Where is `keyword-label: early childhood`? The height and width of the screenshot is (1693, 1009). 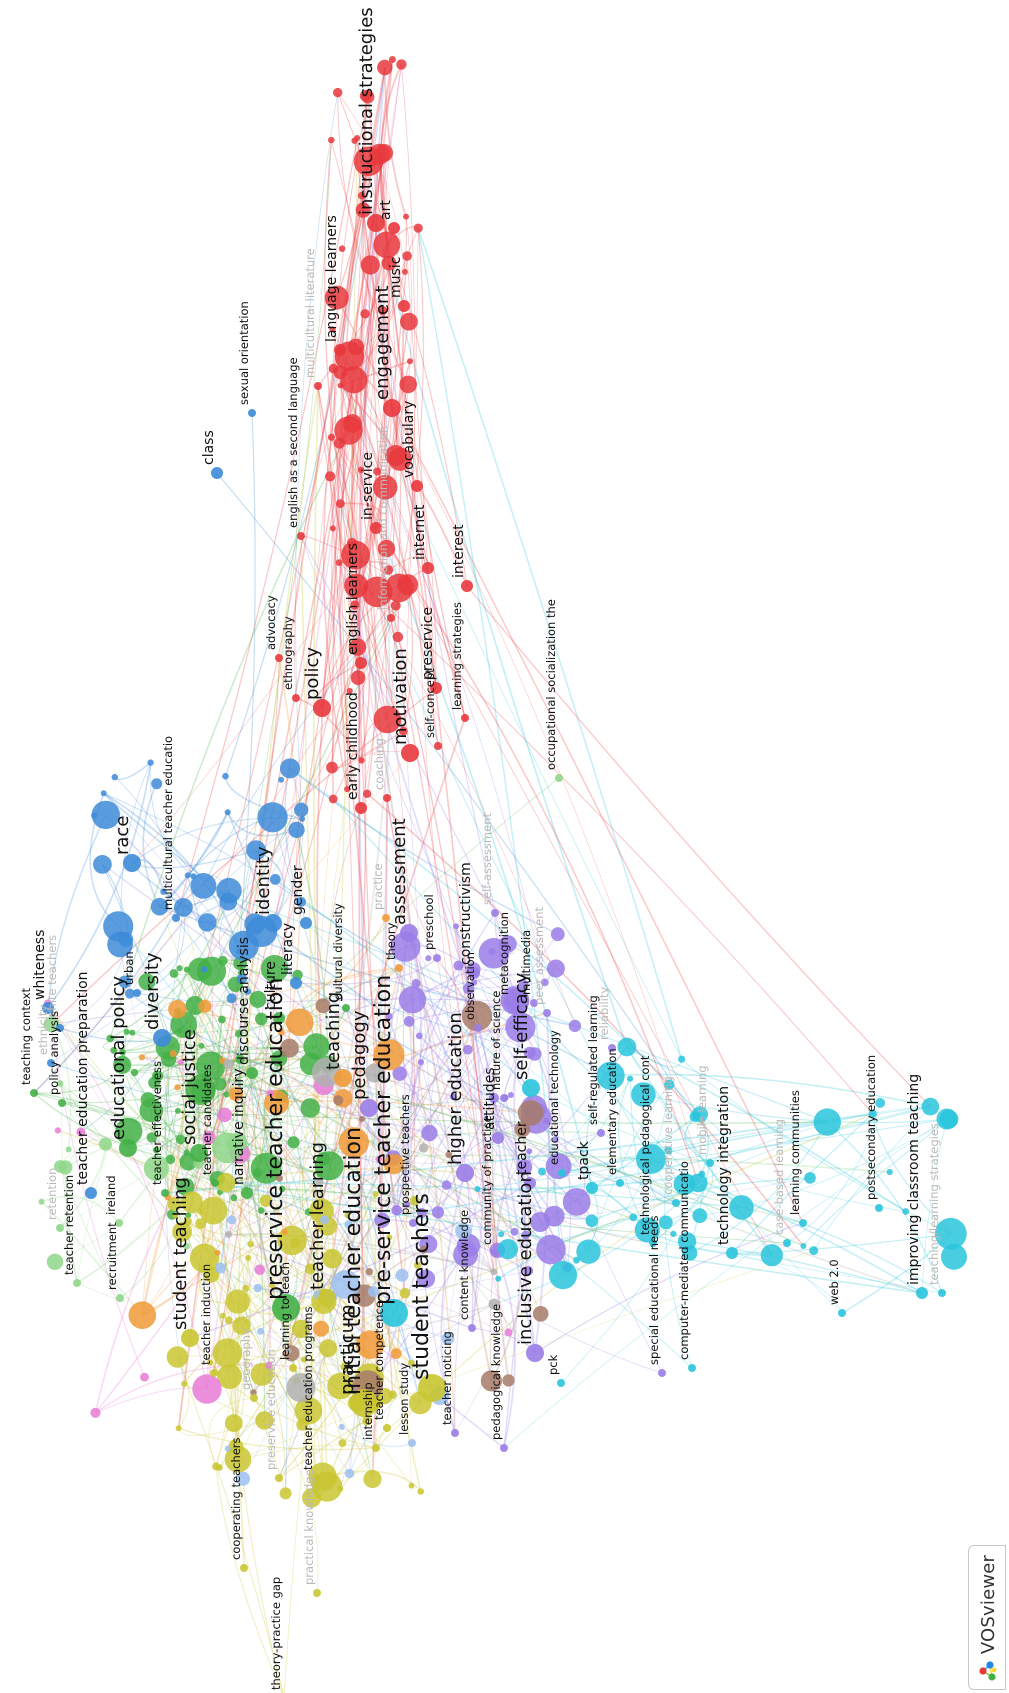 keyword-label: early childhood is located at coordinates (353, 746).